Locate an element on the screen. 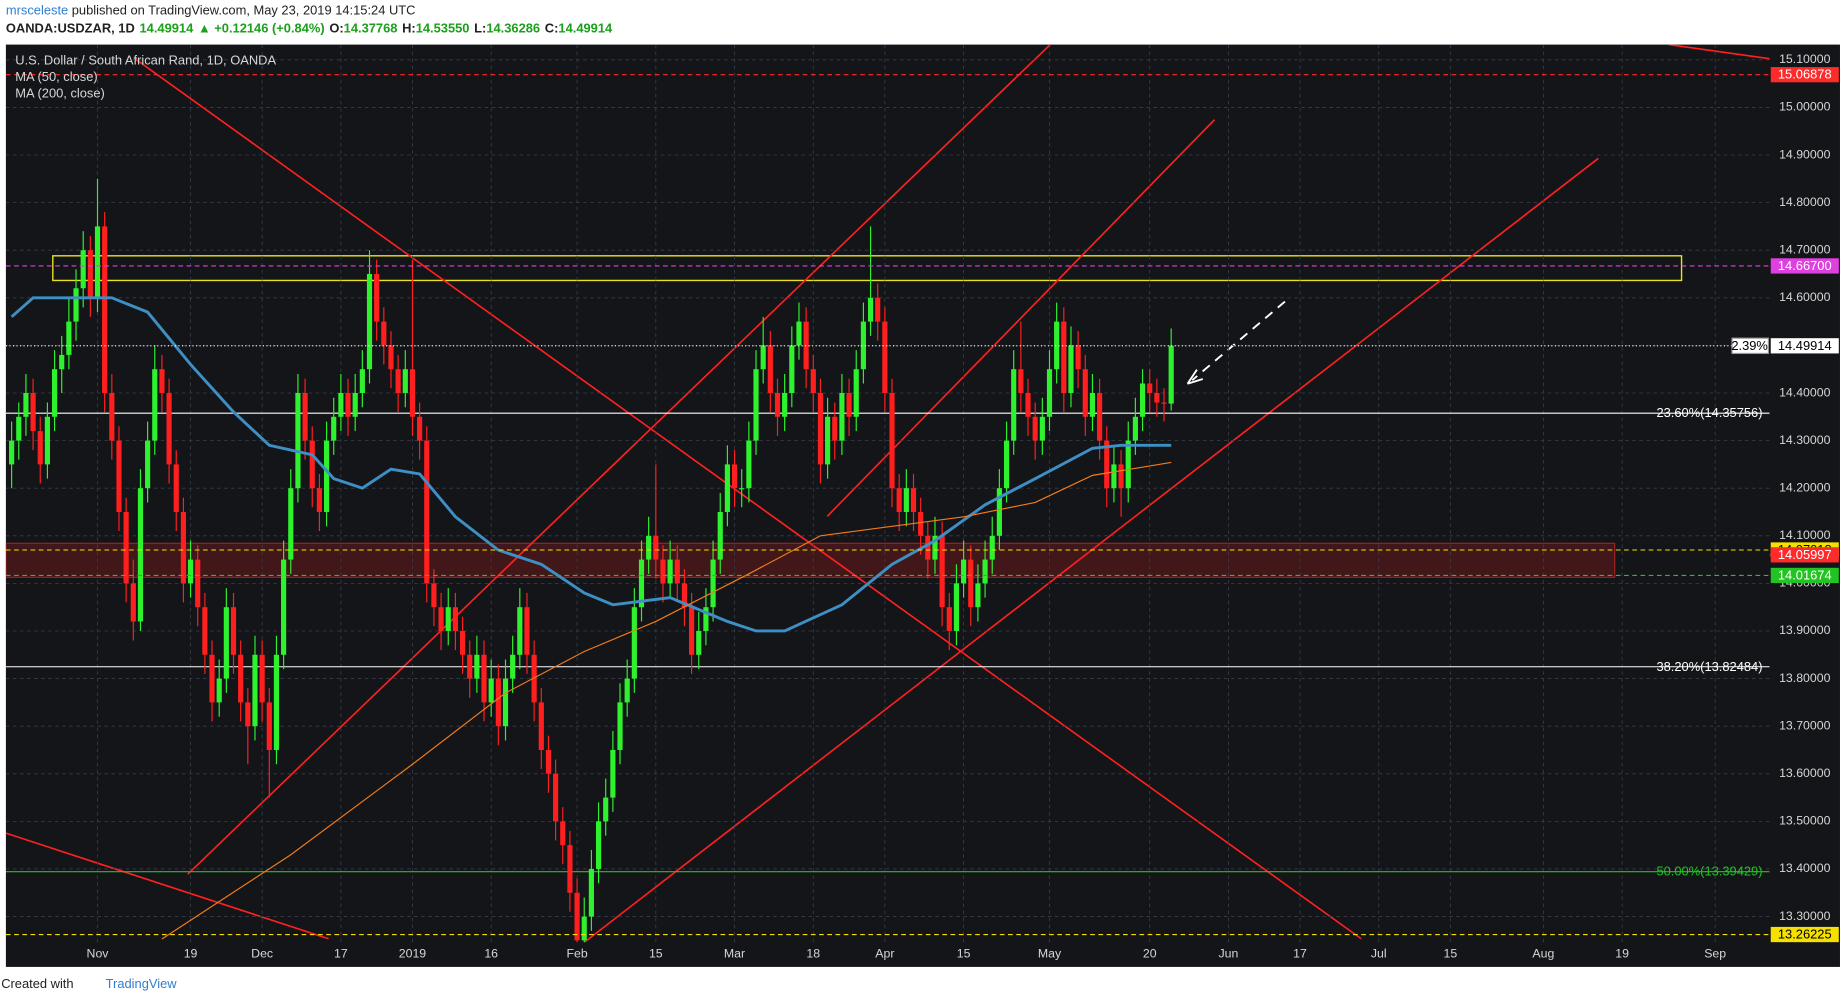 Image resolution: width=1840 pixels, height=1002 pixels. y-tick-label: 13.90000 is located at coordinates (1805, 630).